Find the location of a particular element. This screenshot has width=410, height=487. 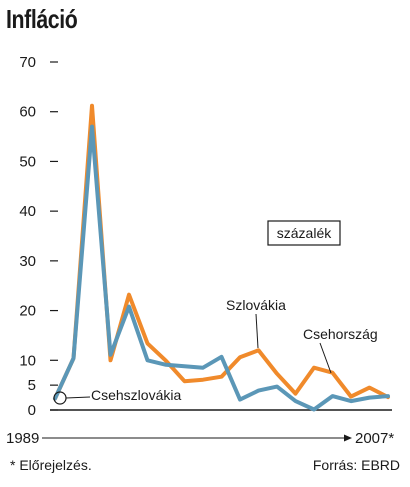

y-tick-label: 10 is located at coordinates (27, 360).